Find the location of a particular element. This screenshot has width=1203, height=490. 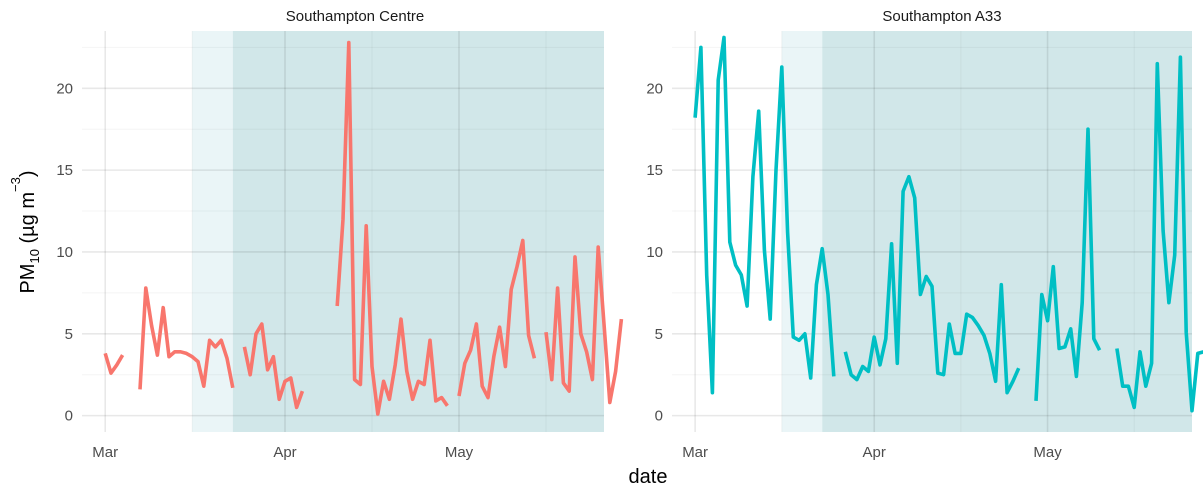

y-axis-title-part: ) is located at coordinates (28, 173).